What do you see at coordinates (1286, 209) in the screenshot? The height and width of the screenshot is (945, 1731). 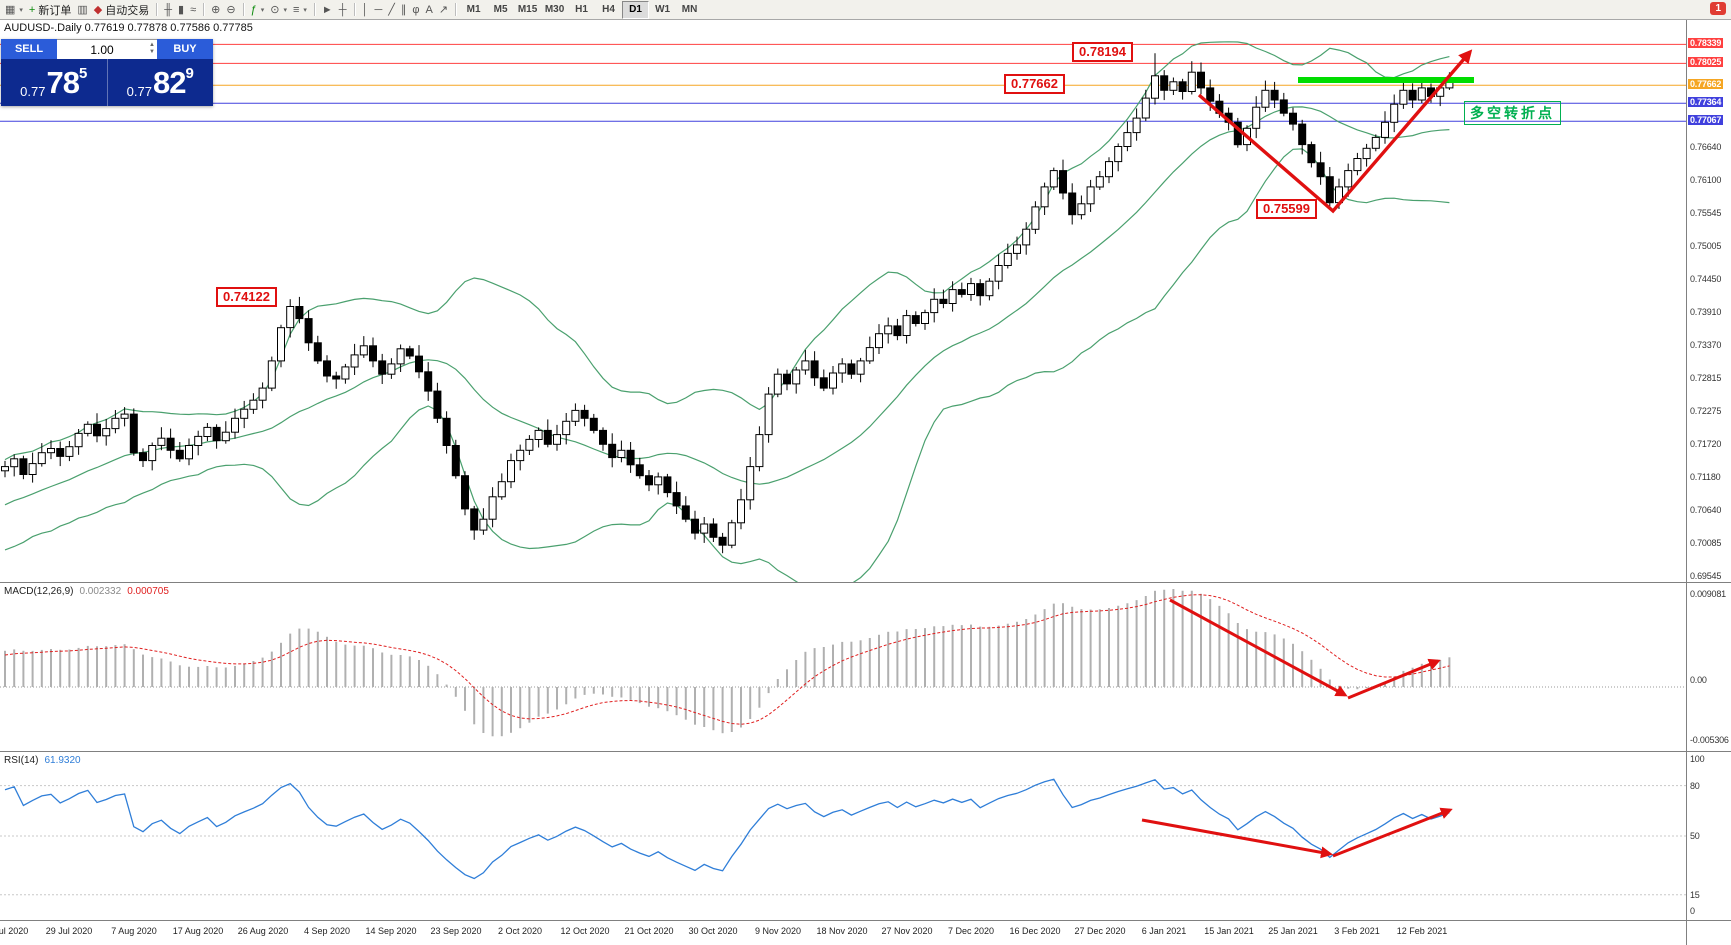 I see `february-low-callout: 0.75599` at bounding box center [1286, 209].